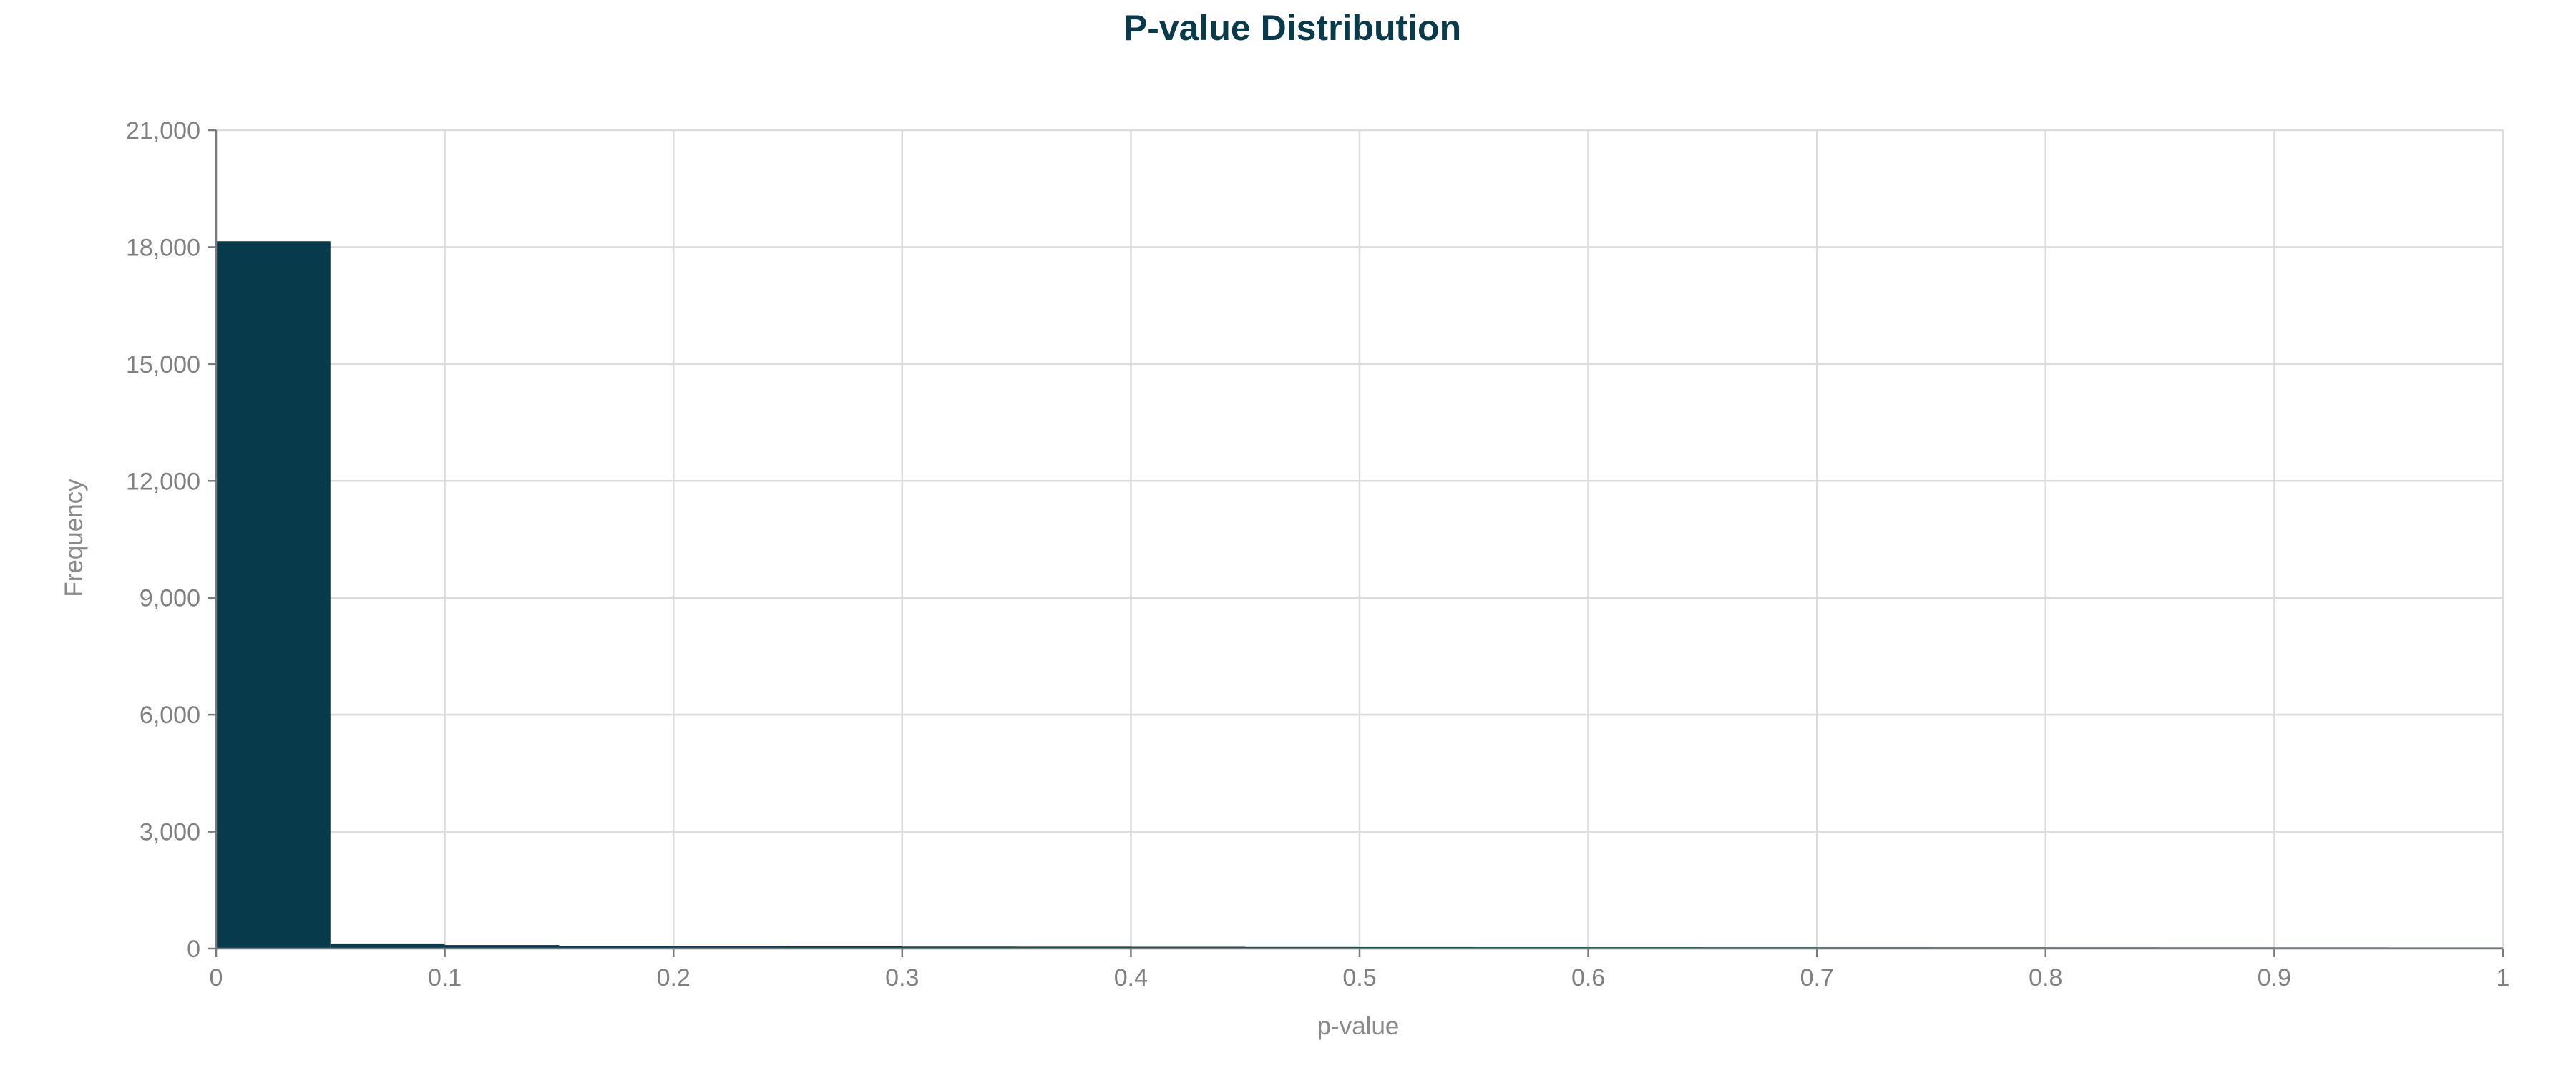  Describe the element at coordinates (1359, 977) in the screenshot. I see `x-tick-label: 0.5` at that location.